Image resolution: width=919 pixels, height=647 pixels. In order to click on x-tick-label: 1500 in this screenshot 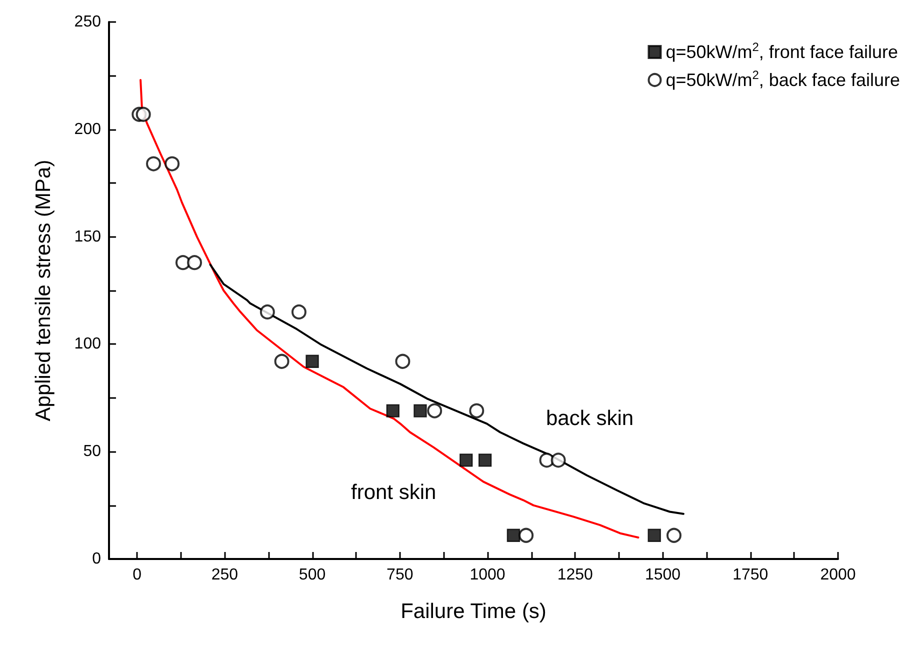, I will do `click(662, 575)`.